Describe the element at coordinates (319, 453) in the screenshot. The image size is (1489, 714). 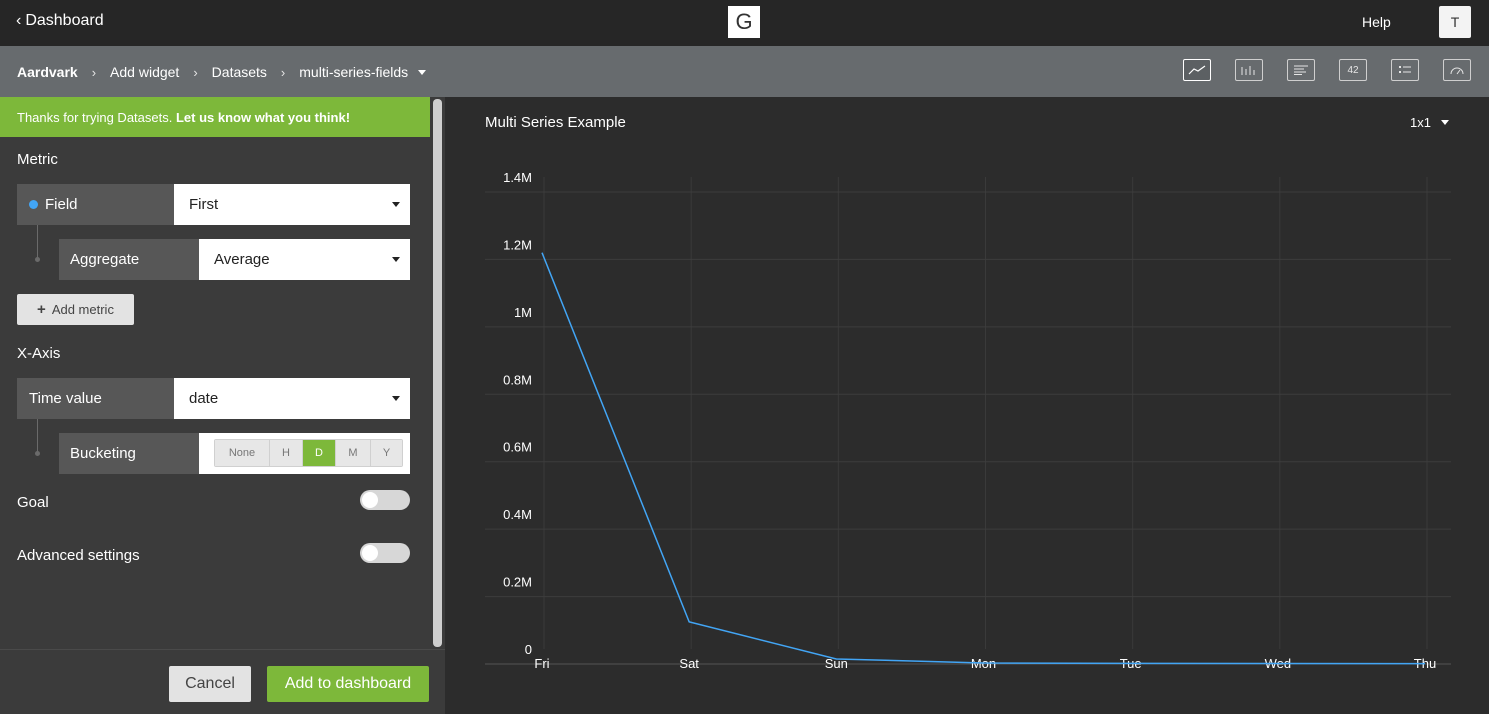
I see `bucketing-option-day: D` at that location.